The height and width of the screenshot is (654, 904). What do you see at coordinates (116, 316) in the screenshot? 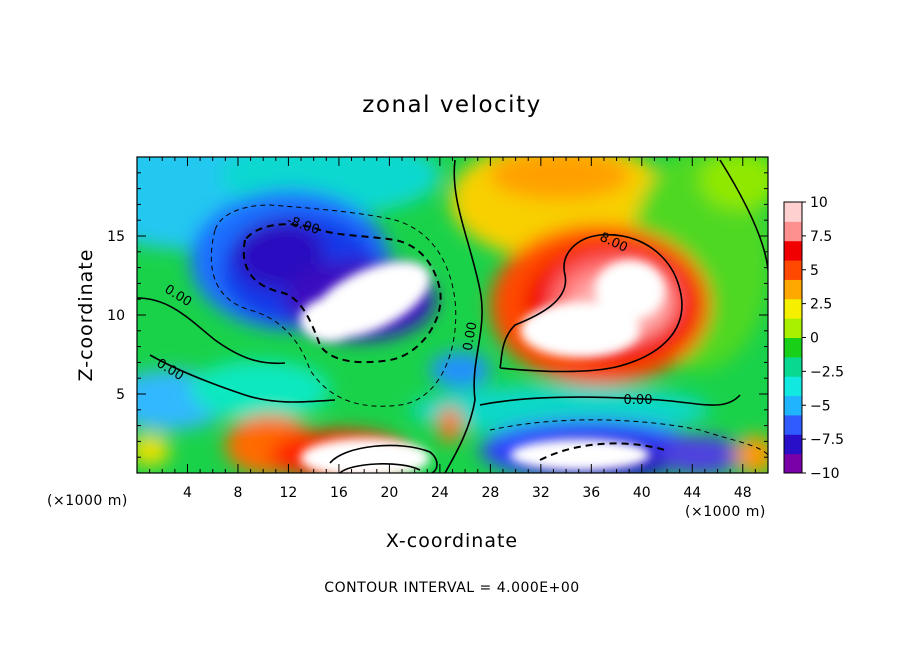
I see `y-tick-label: 10` at bounding box center [116, 316].